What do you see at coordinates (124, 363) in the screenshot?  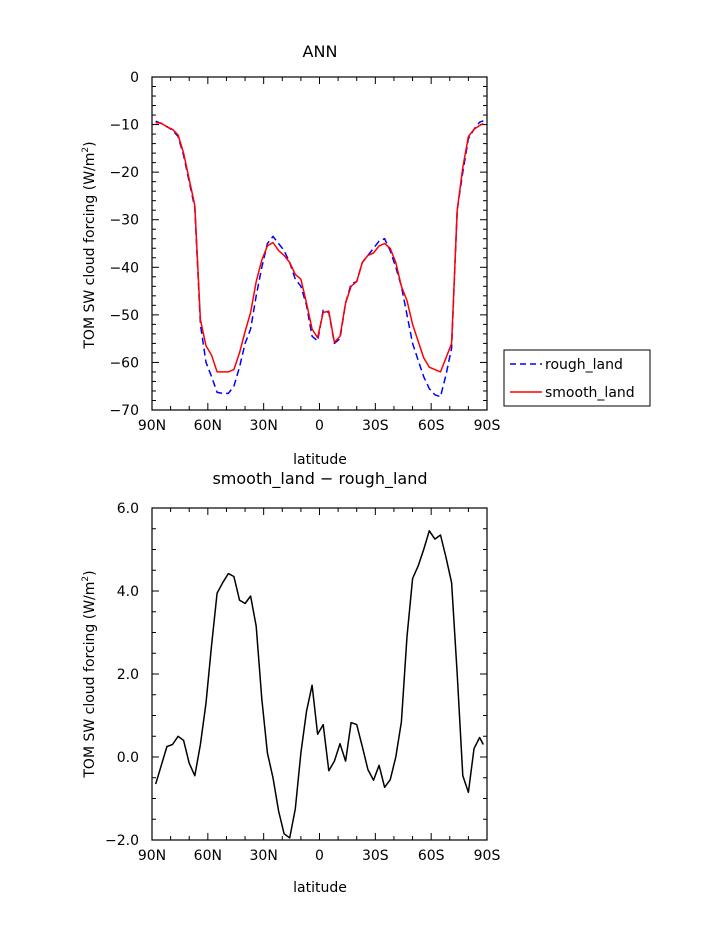 I see `y-tick-label: −60` at bounding box center [124, 363].